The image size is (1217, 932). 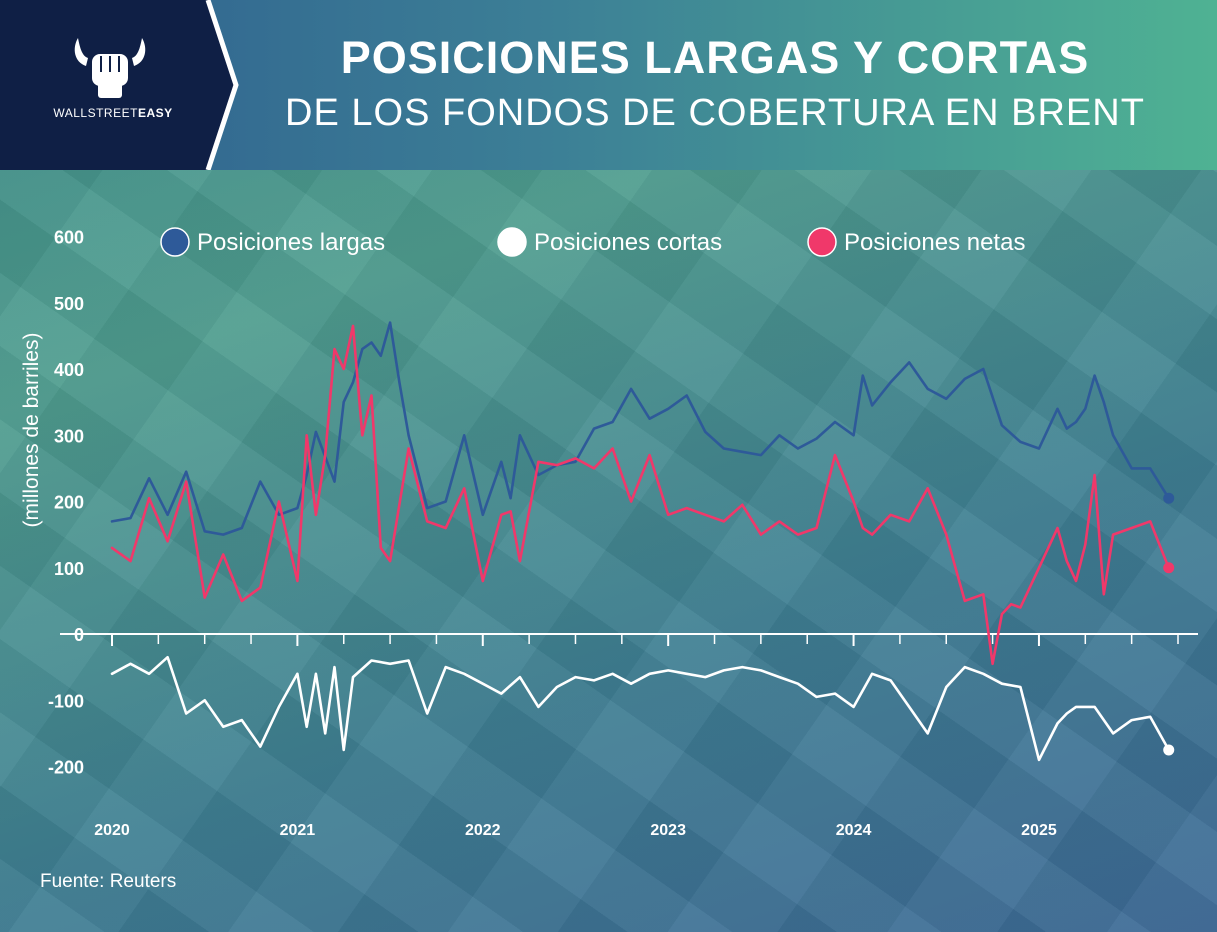 What do you see at coordinates (110, 68) in the screenshot?
I see `bull-fist-icon` at bounding box center [110, 68].